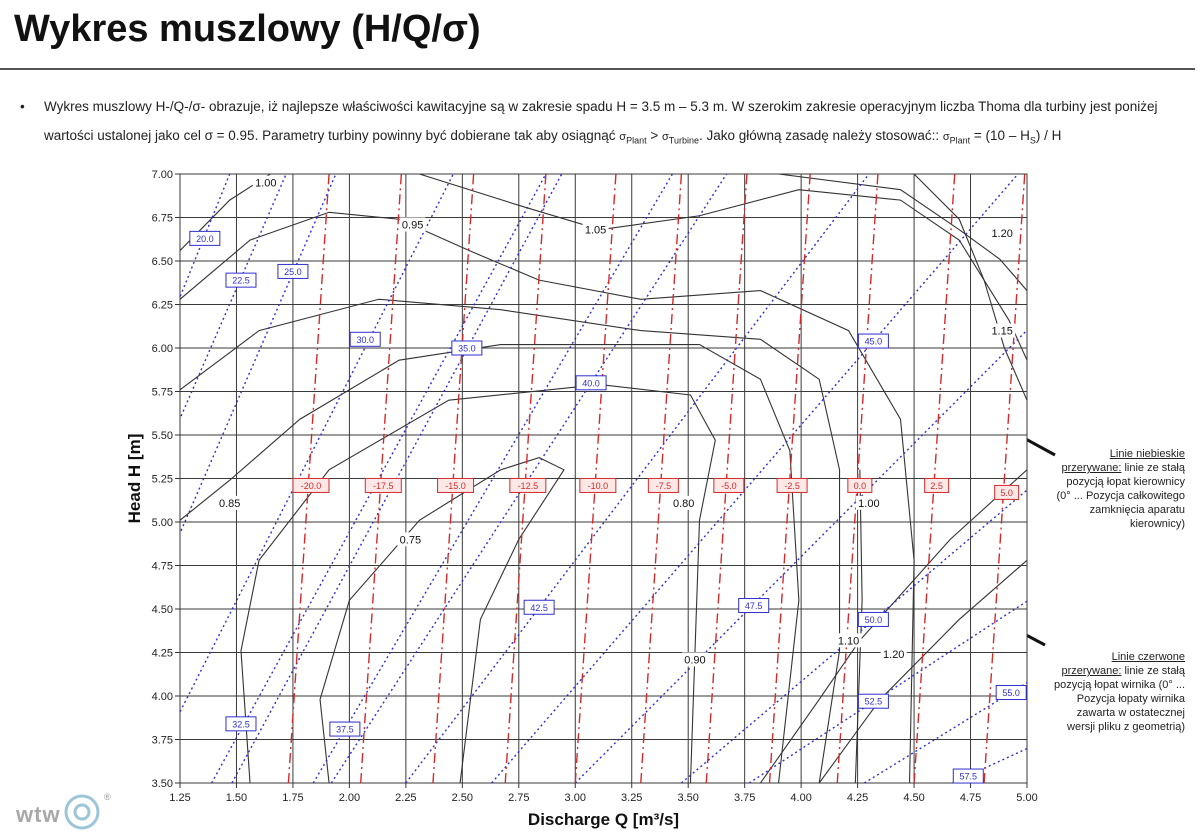 This screenshot has height=840, width=1200. Describe the element at coordinates (247, 29) in the screenshot. I see `title: Wykres muszlowy (H/Q/σ)` at that location.